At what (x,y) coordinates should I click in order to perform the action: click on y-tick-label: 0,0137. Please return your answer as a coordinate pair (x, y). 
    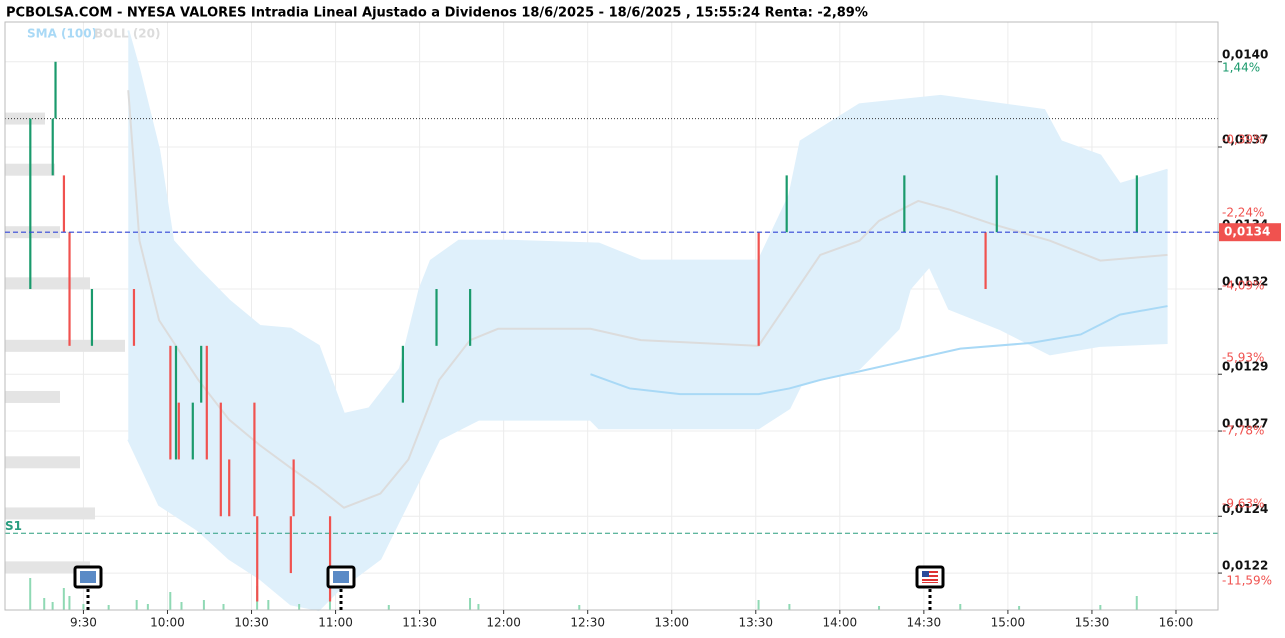
    Looking at the image, I should click on (1245, 139).